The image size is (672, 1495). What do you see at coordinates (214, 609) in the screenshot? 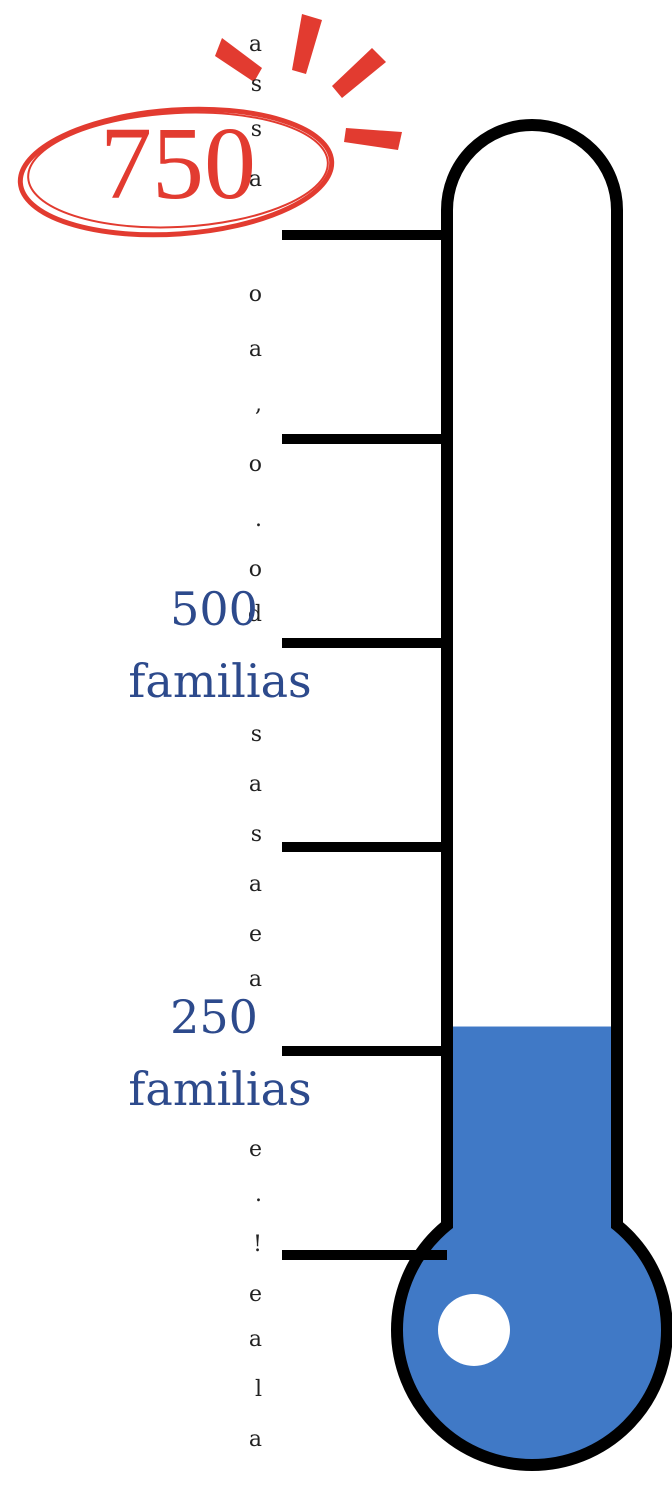
I see `tick-number: 500` at bounding box center [214, 609].